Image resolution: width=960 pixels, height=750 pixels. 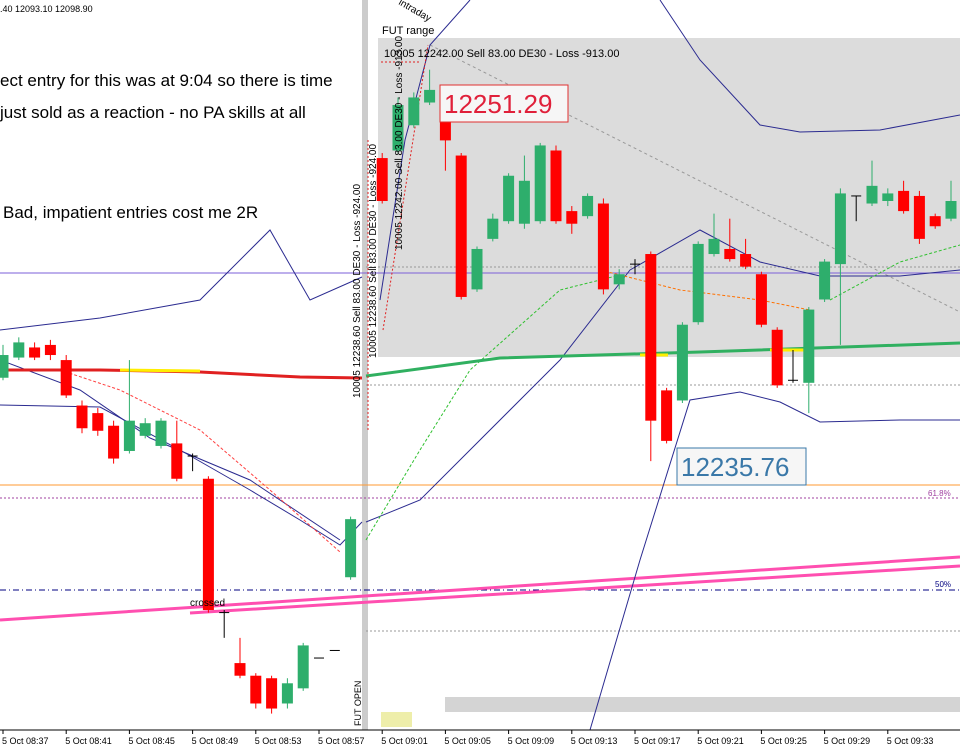 I want to click on x-tick-label: 5 Oct 08:45, so click(x=151, y=741).